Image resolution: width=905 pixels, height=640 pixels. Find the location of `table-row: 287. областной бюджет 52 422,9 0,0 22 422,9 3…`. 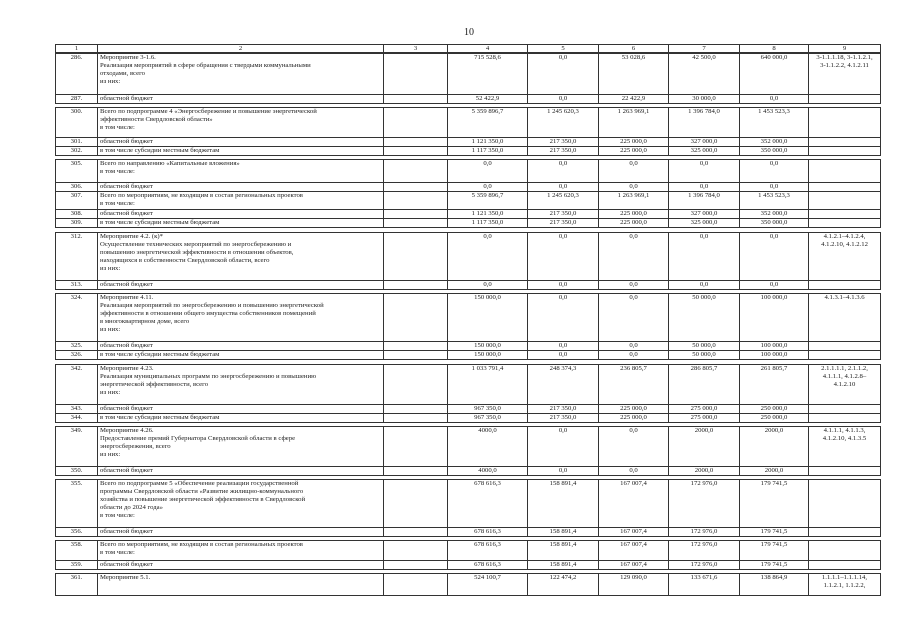

table-row: 287. областной бюджет 52 422,9 0,0 22 422,9 3… is located at coordinates (468, 99).